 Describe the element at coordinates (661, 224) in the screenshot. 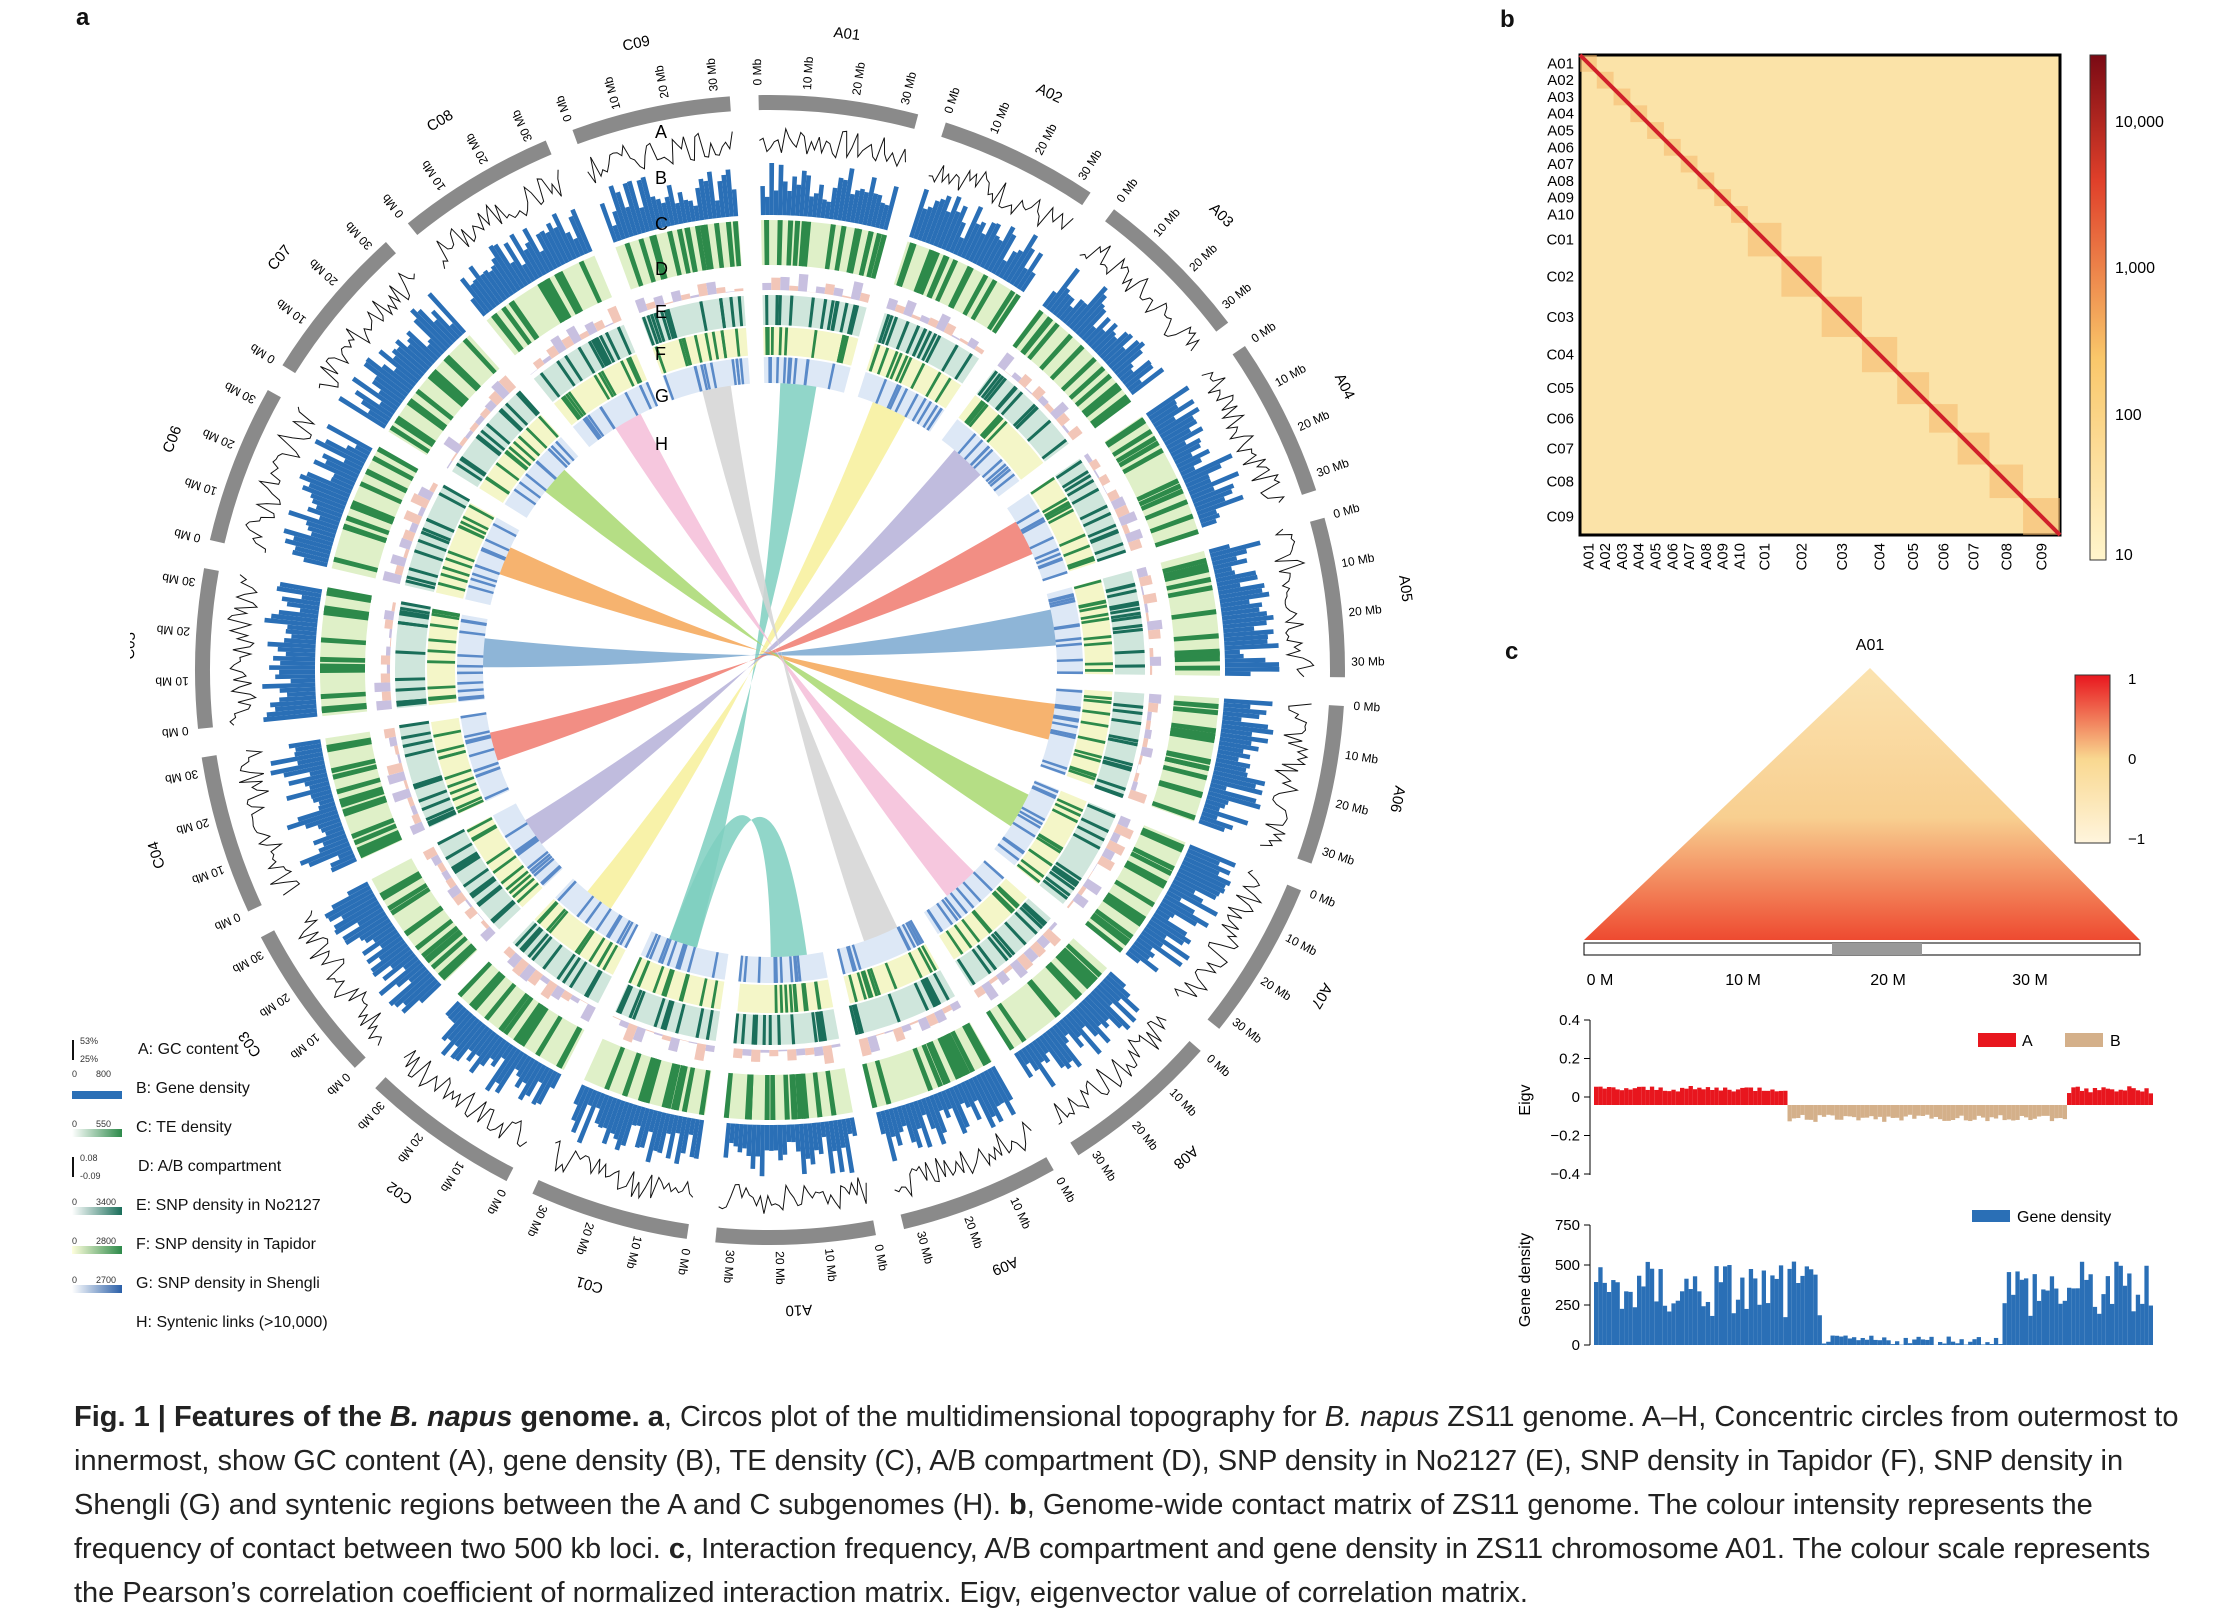

I see `track-letter: C` at that location.